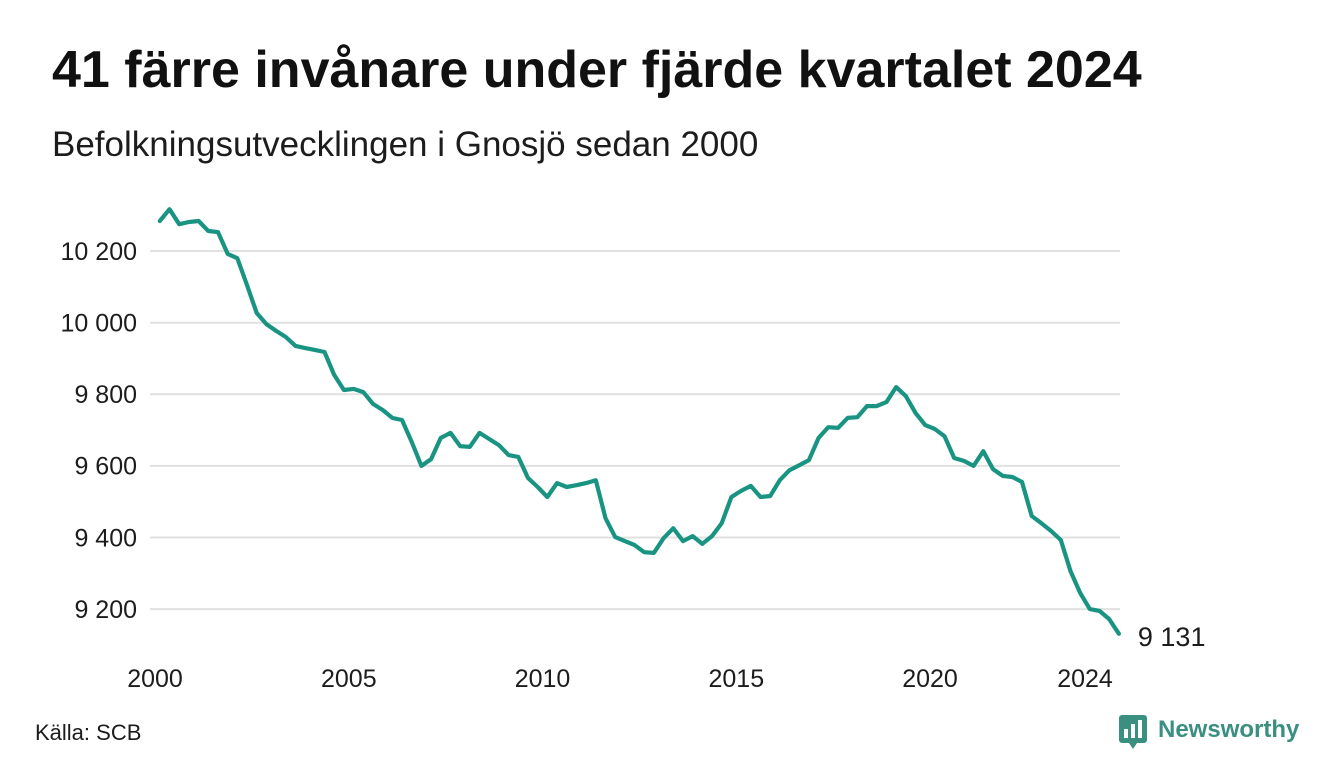 This screenshot has height=780, width=1340. Describe the element at coordinates (105, 395) in the screenshot. I see `y-tick-label: 9 800` at that location.